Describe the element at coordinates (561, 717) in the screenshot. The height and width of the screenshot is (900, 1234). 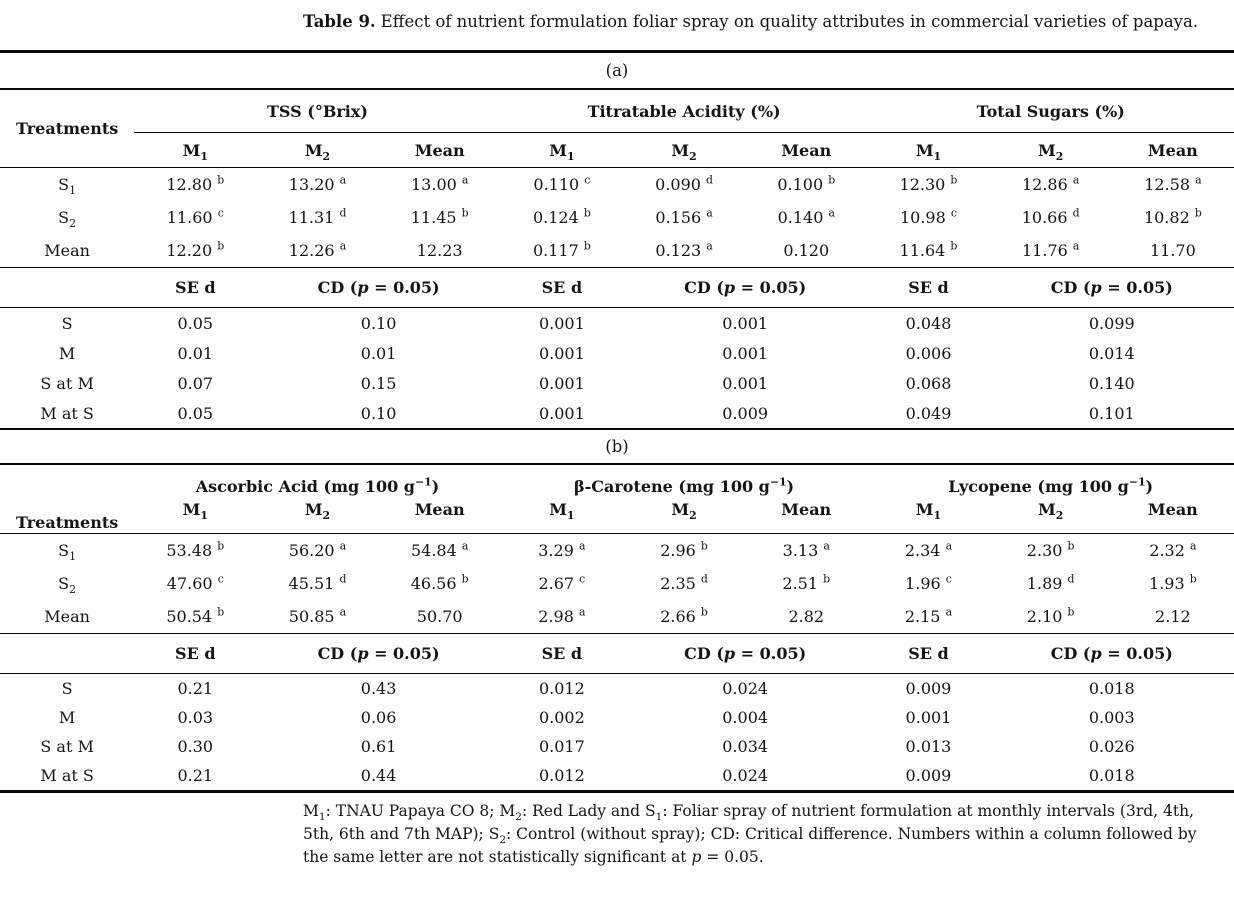
I see `stats-value-cell: 0.002` at that location.